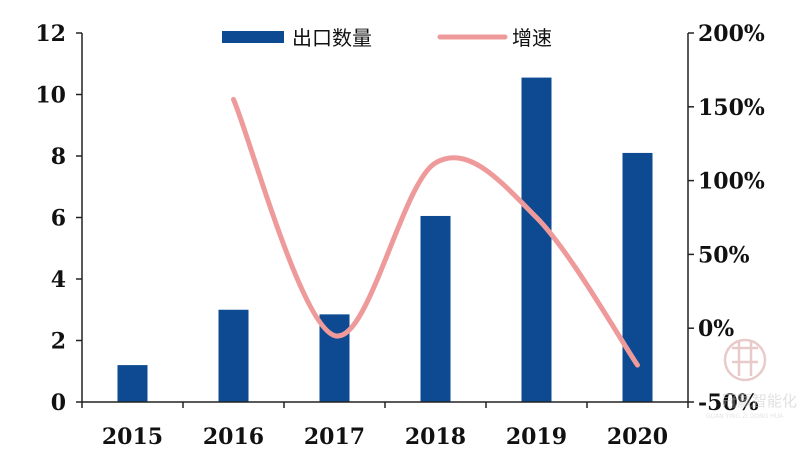 This screenshot has width=800, height=452. I want to click on x-tick-label: 2017, so click(334, 437).